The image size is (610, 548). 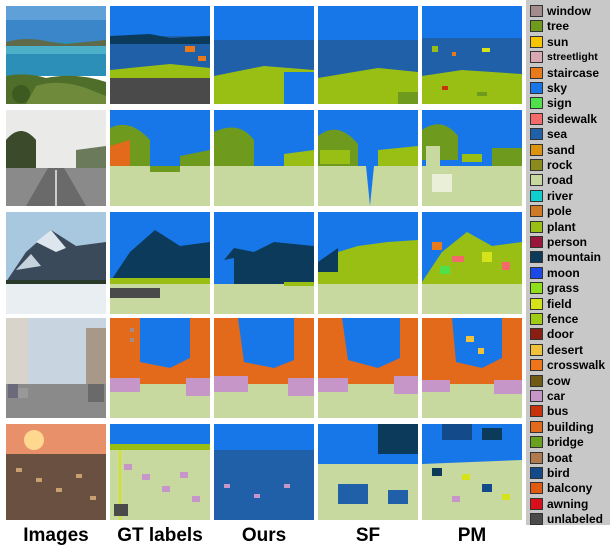 I want to click on legend-item-sidewalk: sidewalk, so click(x=569, y=119).